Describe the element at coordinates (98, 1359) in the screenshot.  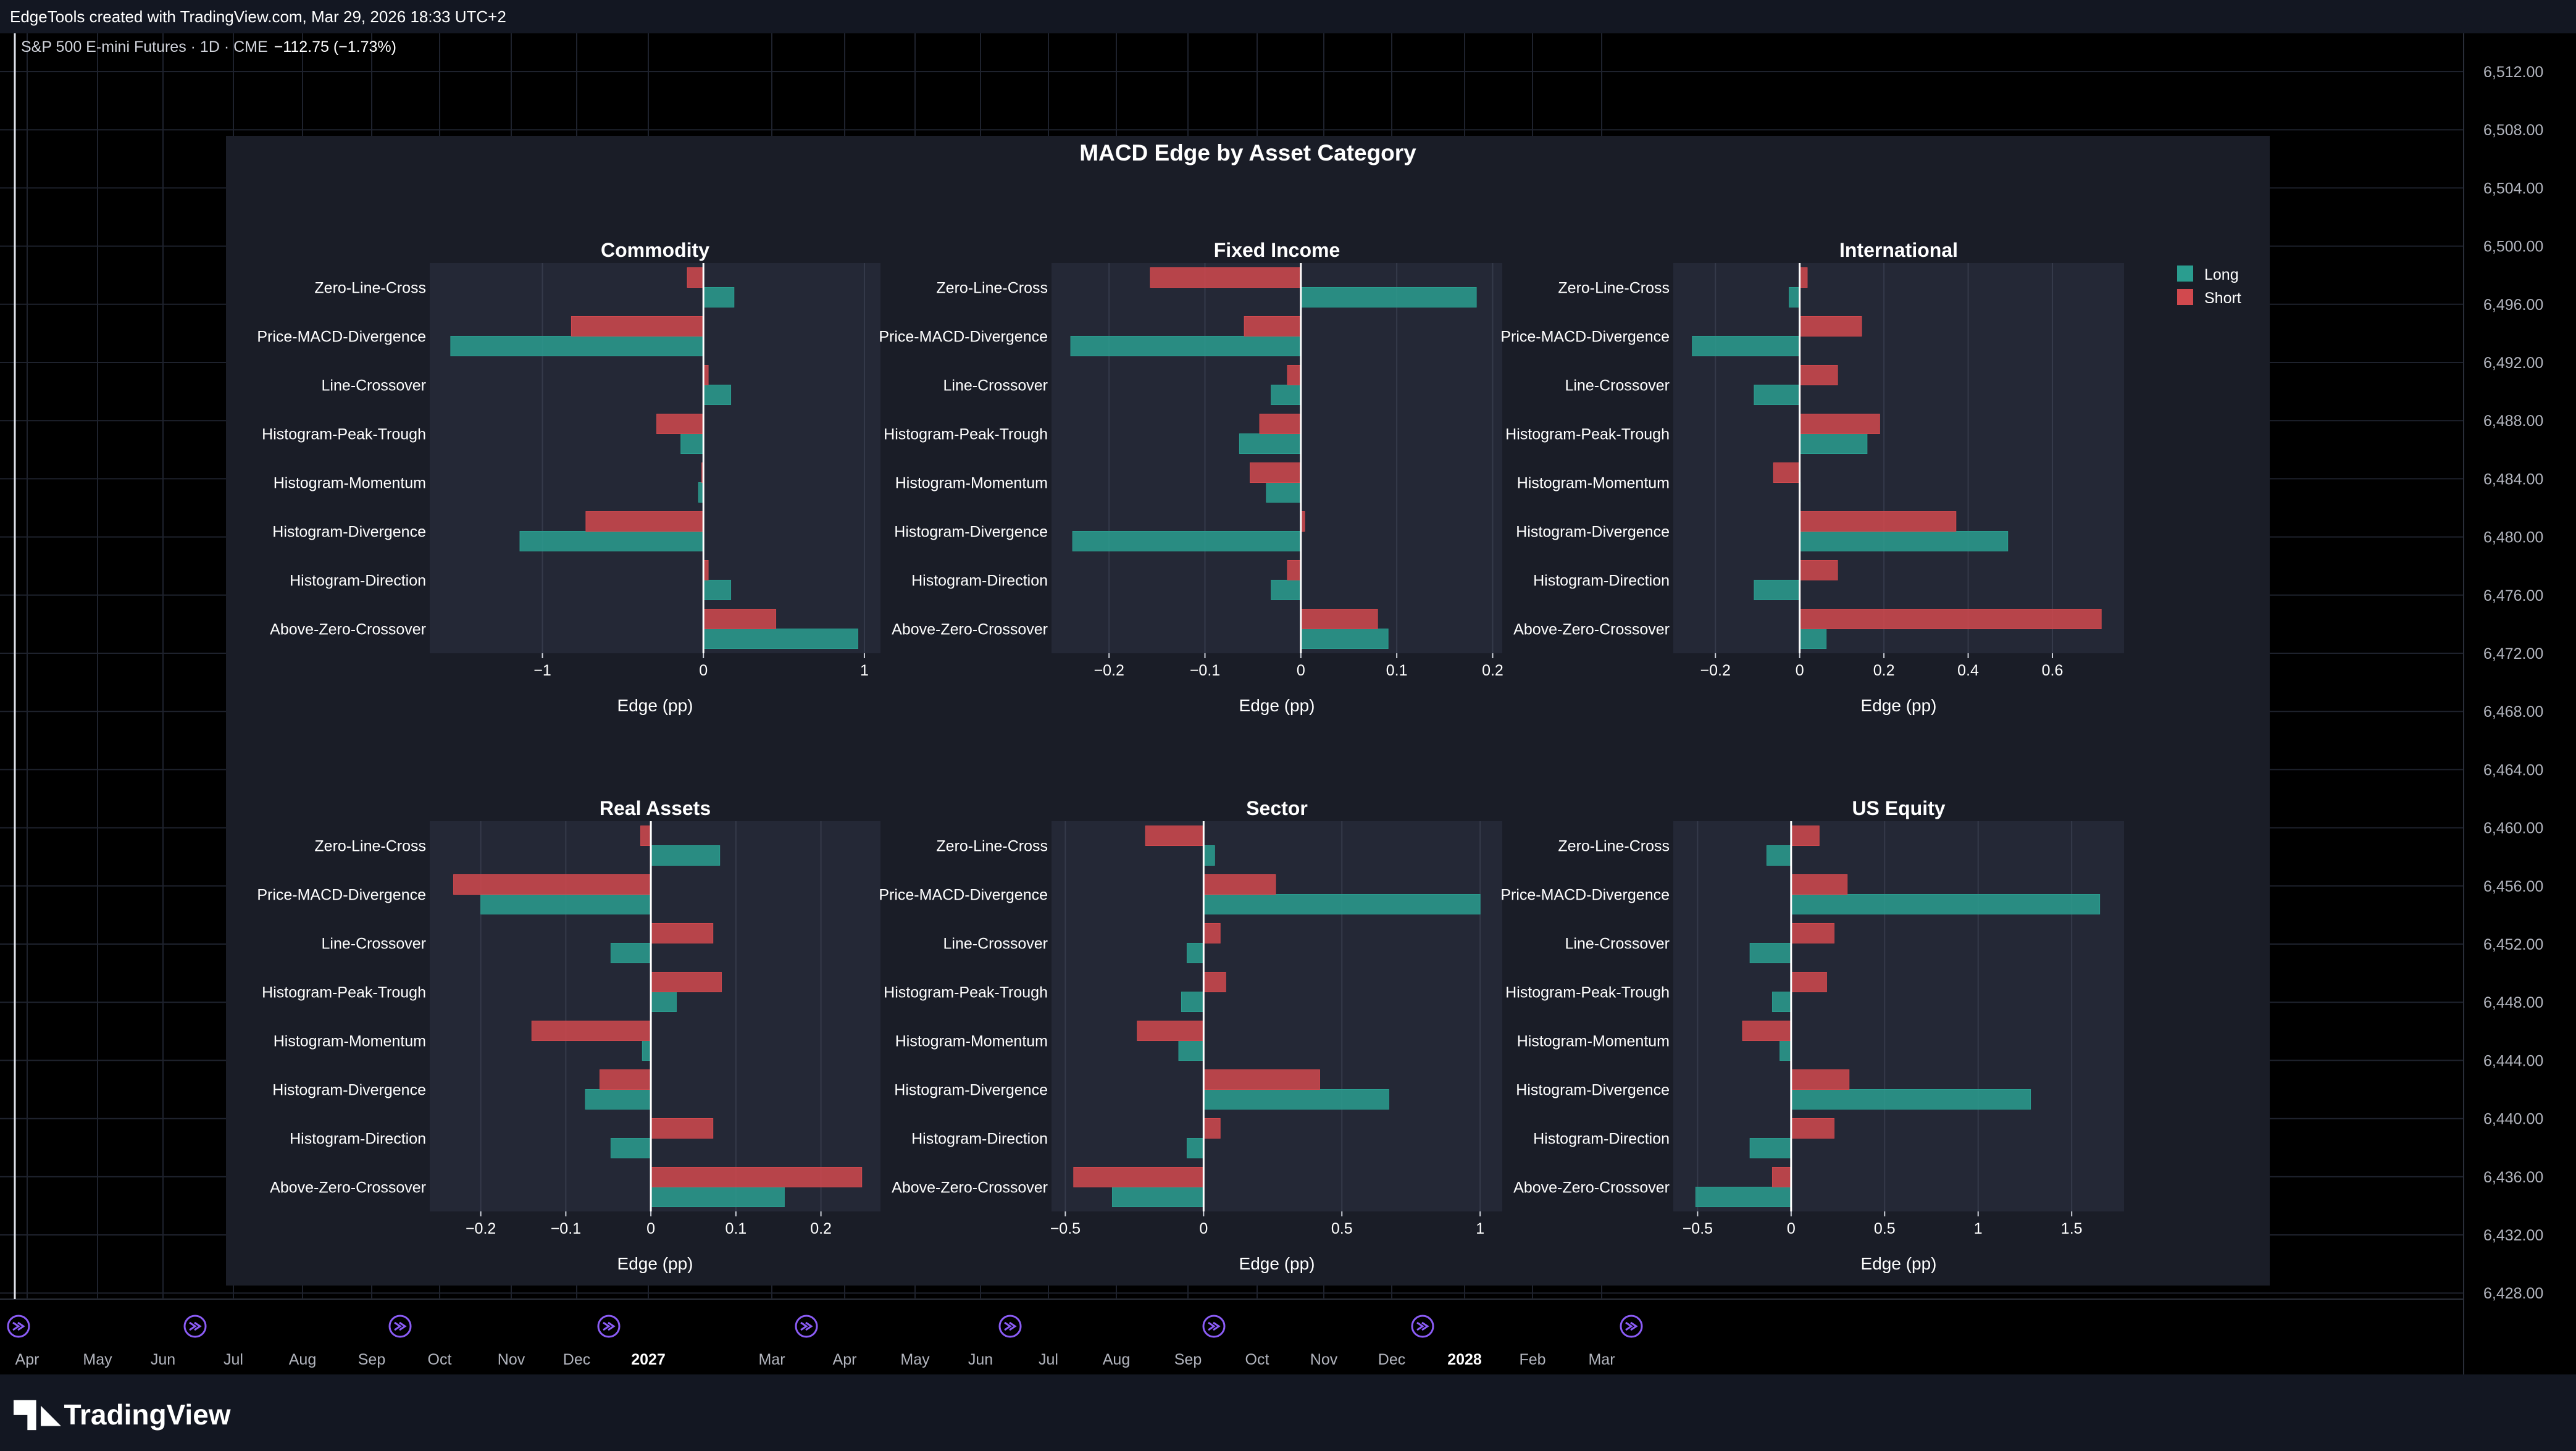
I see `time-axis-label: May` at that location.